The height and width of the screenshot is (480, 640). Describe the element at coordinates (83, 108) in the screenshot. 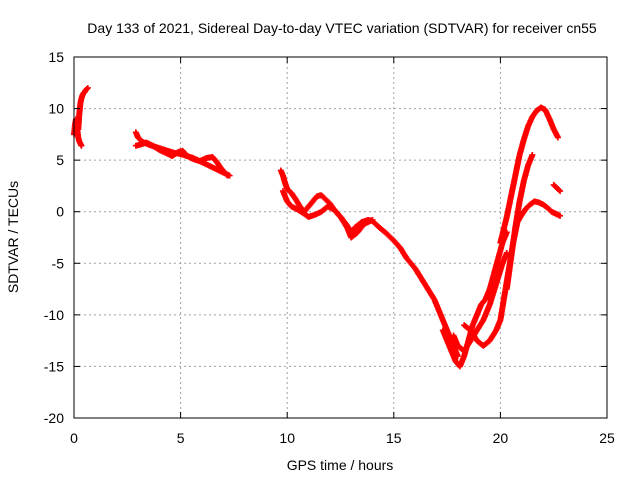

I see `series-arc2` at that location.